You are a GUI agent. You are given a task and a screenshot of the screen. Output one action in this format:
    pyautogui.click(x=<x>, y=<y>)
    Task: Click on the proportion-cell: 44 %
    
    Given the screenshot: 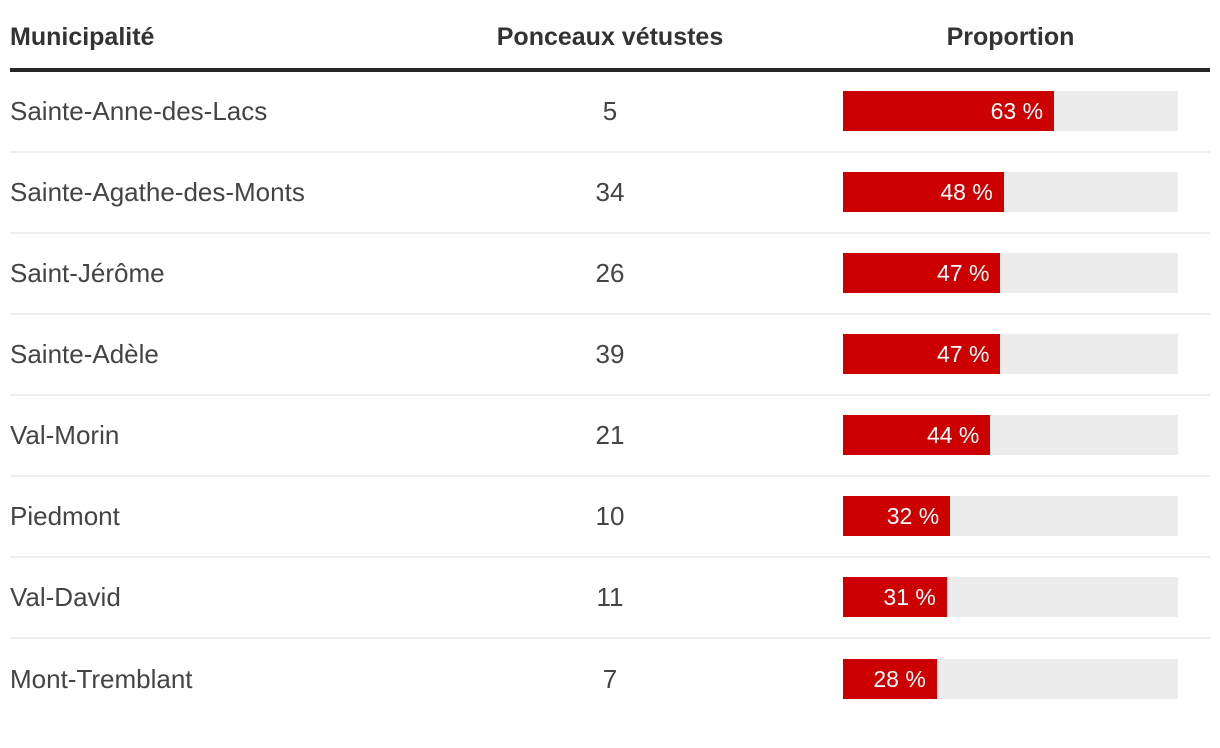 What is the action you would take?
    pyautogui.click(x=995, y=435)
    